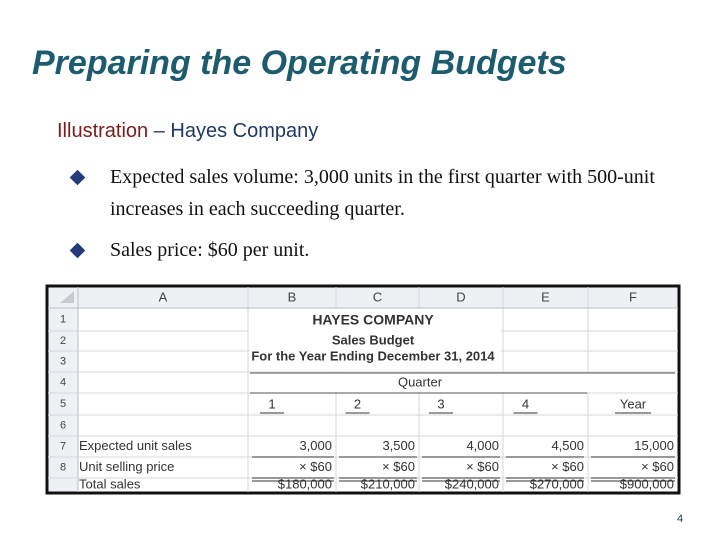 The width and height of the screenshot is (720, 540). Describe the element at coordinates (420, 381) in the screenshot. I see `group-header: Quarter` at that location.